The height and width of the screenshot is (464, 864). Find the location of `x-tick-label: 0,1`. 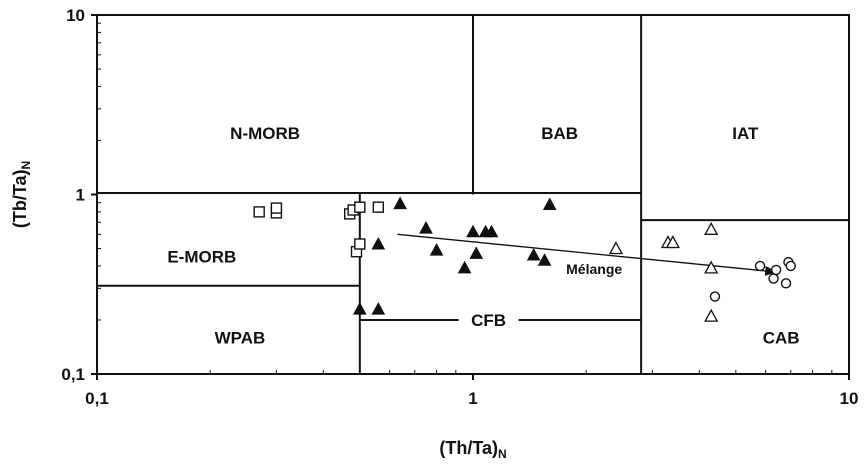

x-tick-label: 0,1 is located at coordinates (97, 398).